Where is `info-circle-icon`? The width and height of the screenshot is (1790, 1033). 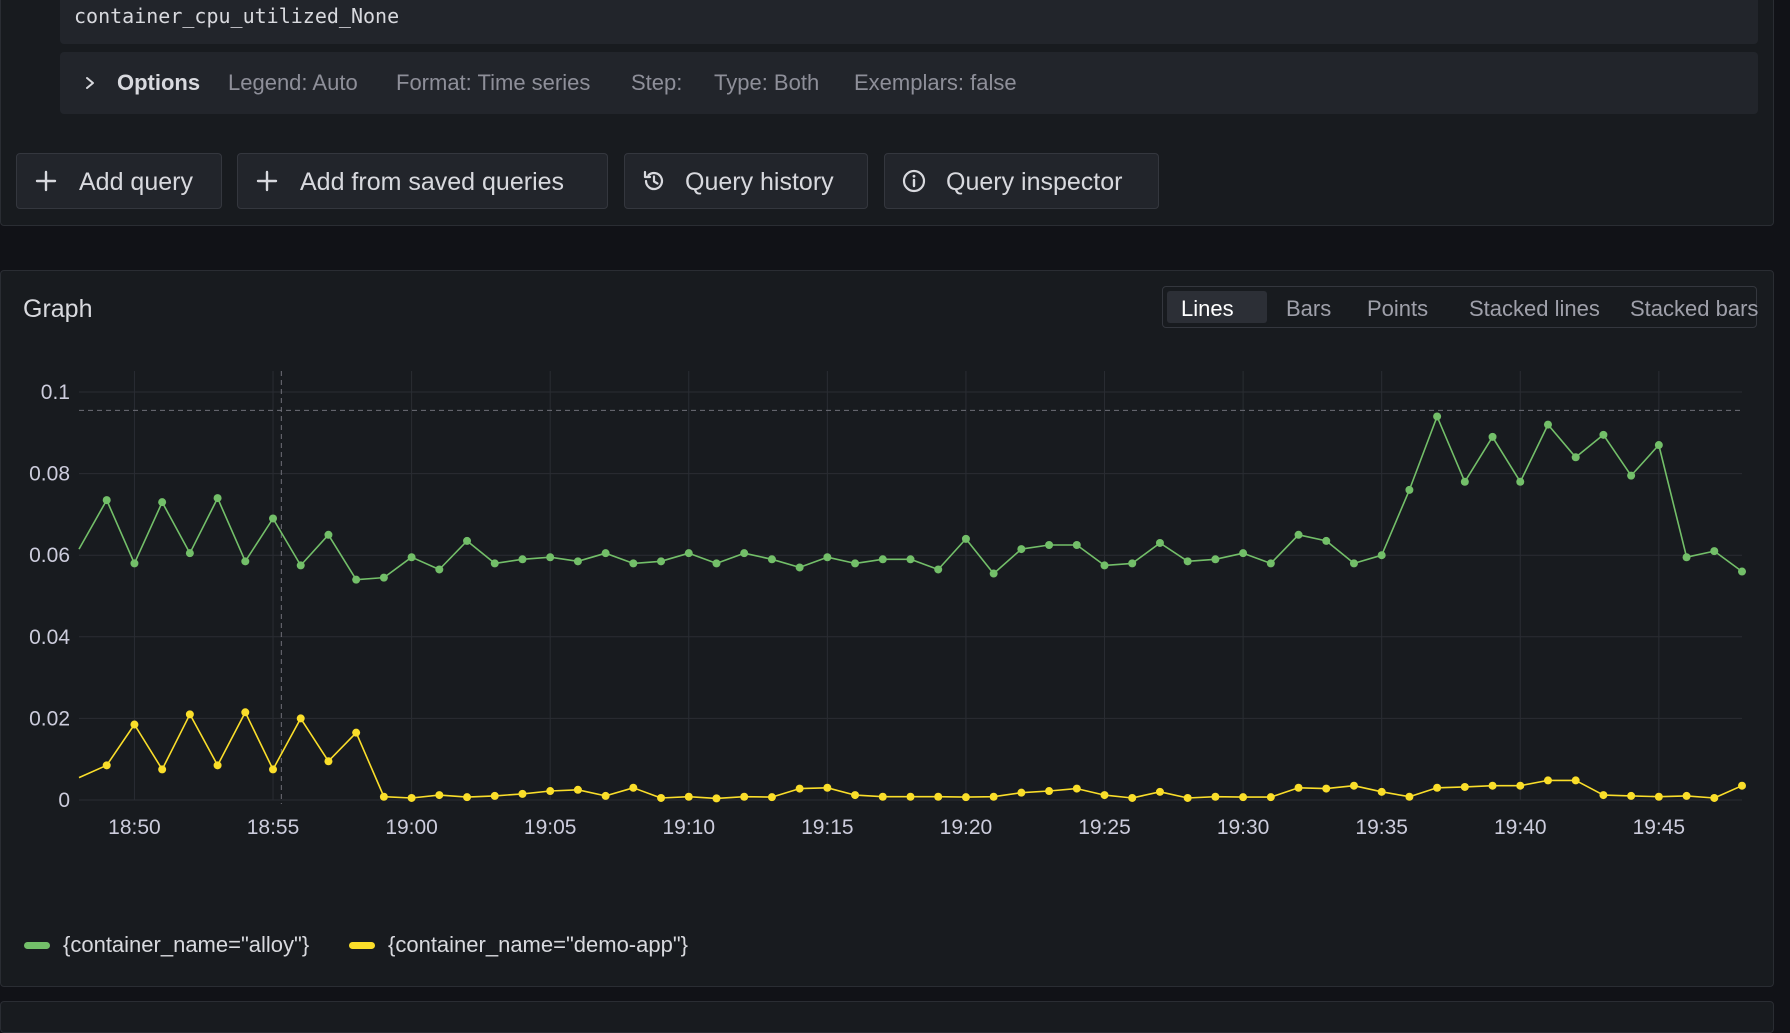
info-circle-icon is located at coordinates (914, 181).